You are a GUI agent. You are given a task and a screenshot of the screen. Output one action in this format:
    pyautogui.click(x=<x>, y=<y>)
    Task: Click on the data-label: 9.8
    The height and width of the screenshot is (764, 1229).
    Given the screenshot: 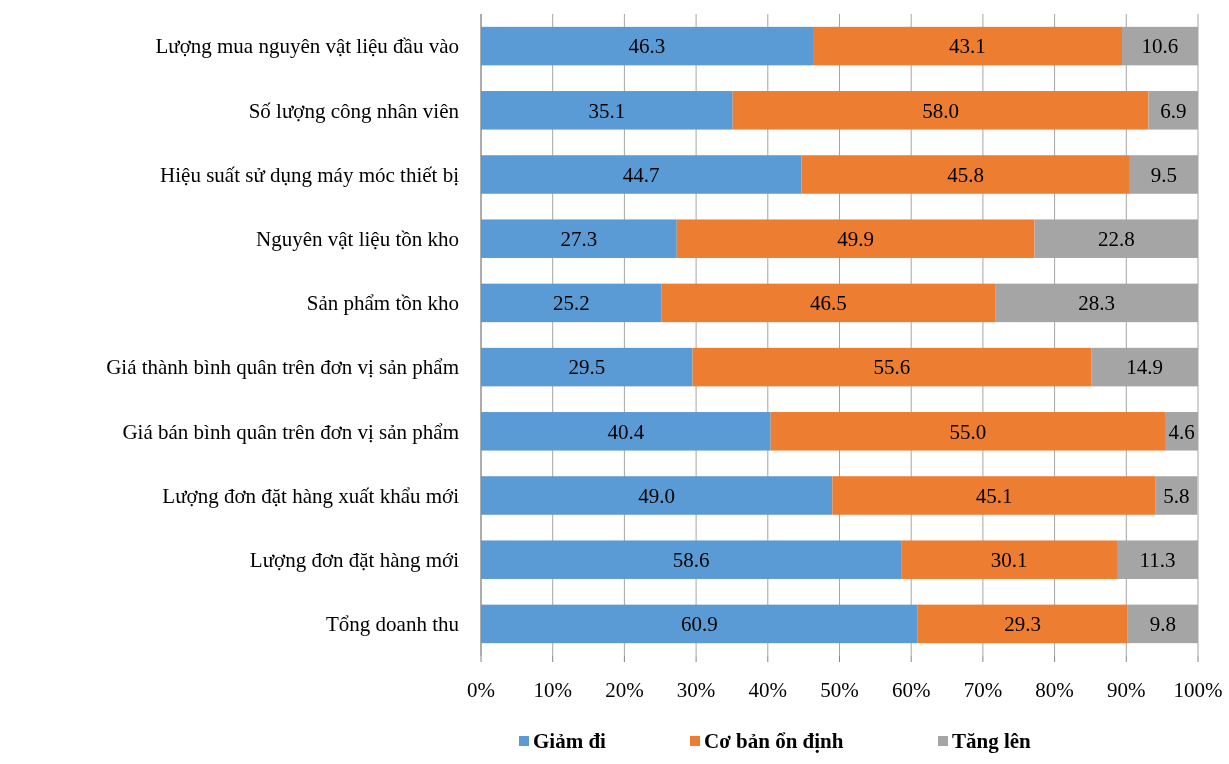 What is the action you would take?
    pyautogui.click(x=1162, y=624)
    